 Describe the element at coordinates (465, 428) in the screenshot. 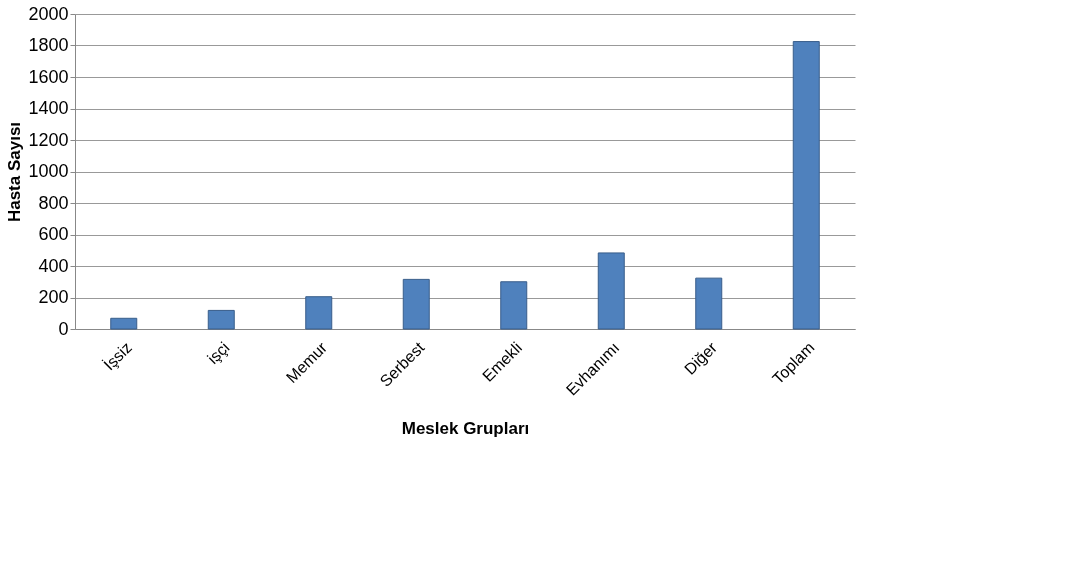

I see `x-axis-title: Meslek Grupları` at that location.